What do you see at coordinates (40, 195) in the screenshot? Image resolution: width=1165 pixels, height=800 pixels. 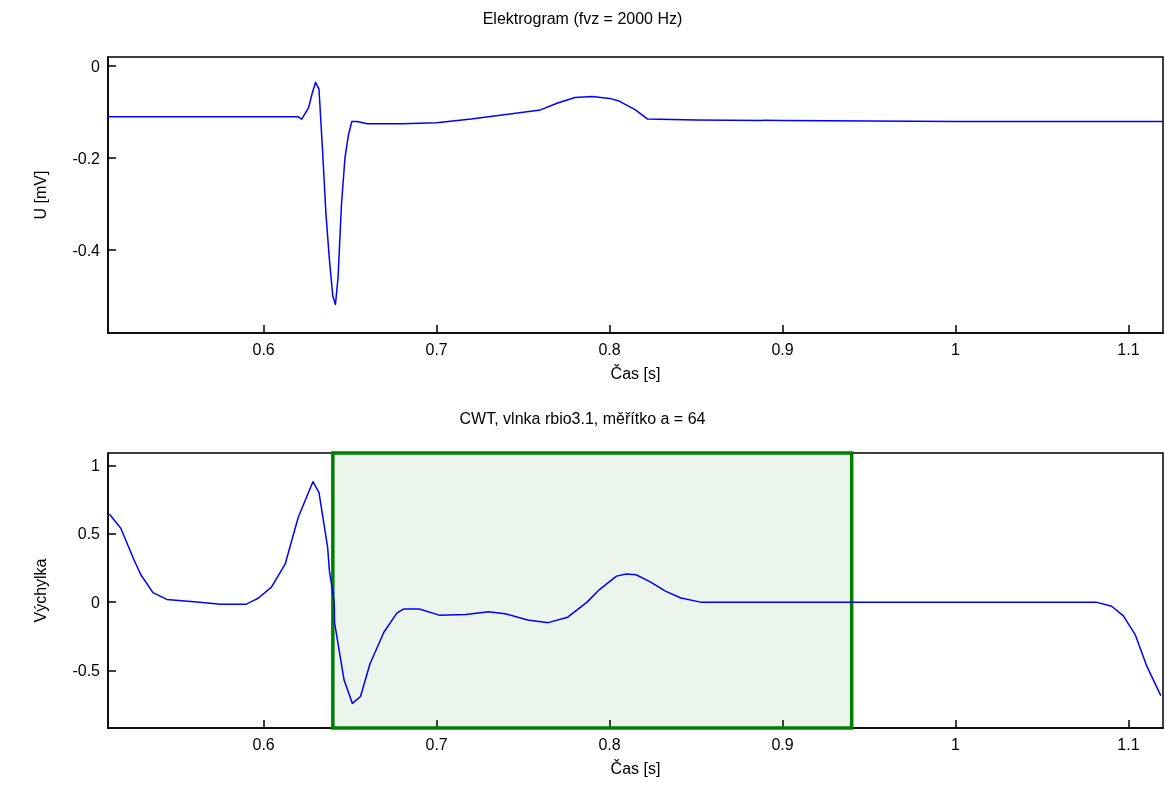 I see `y-axis-title: U [mV]` at bounding box center [40, 195].